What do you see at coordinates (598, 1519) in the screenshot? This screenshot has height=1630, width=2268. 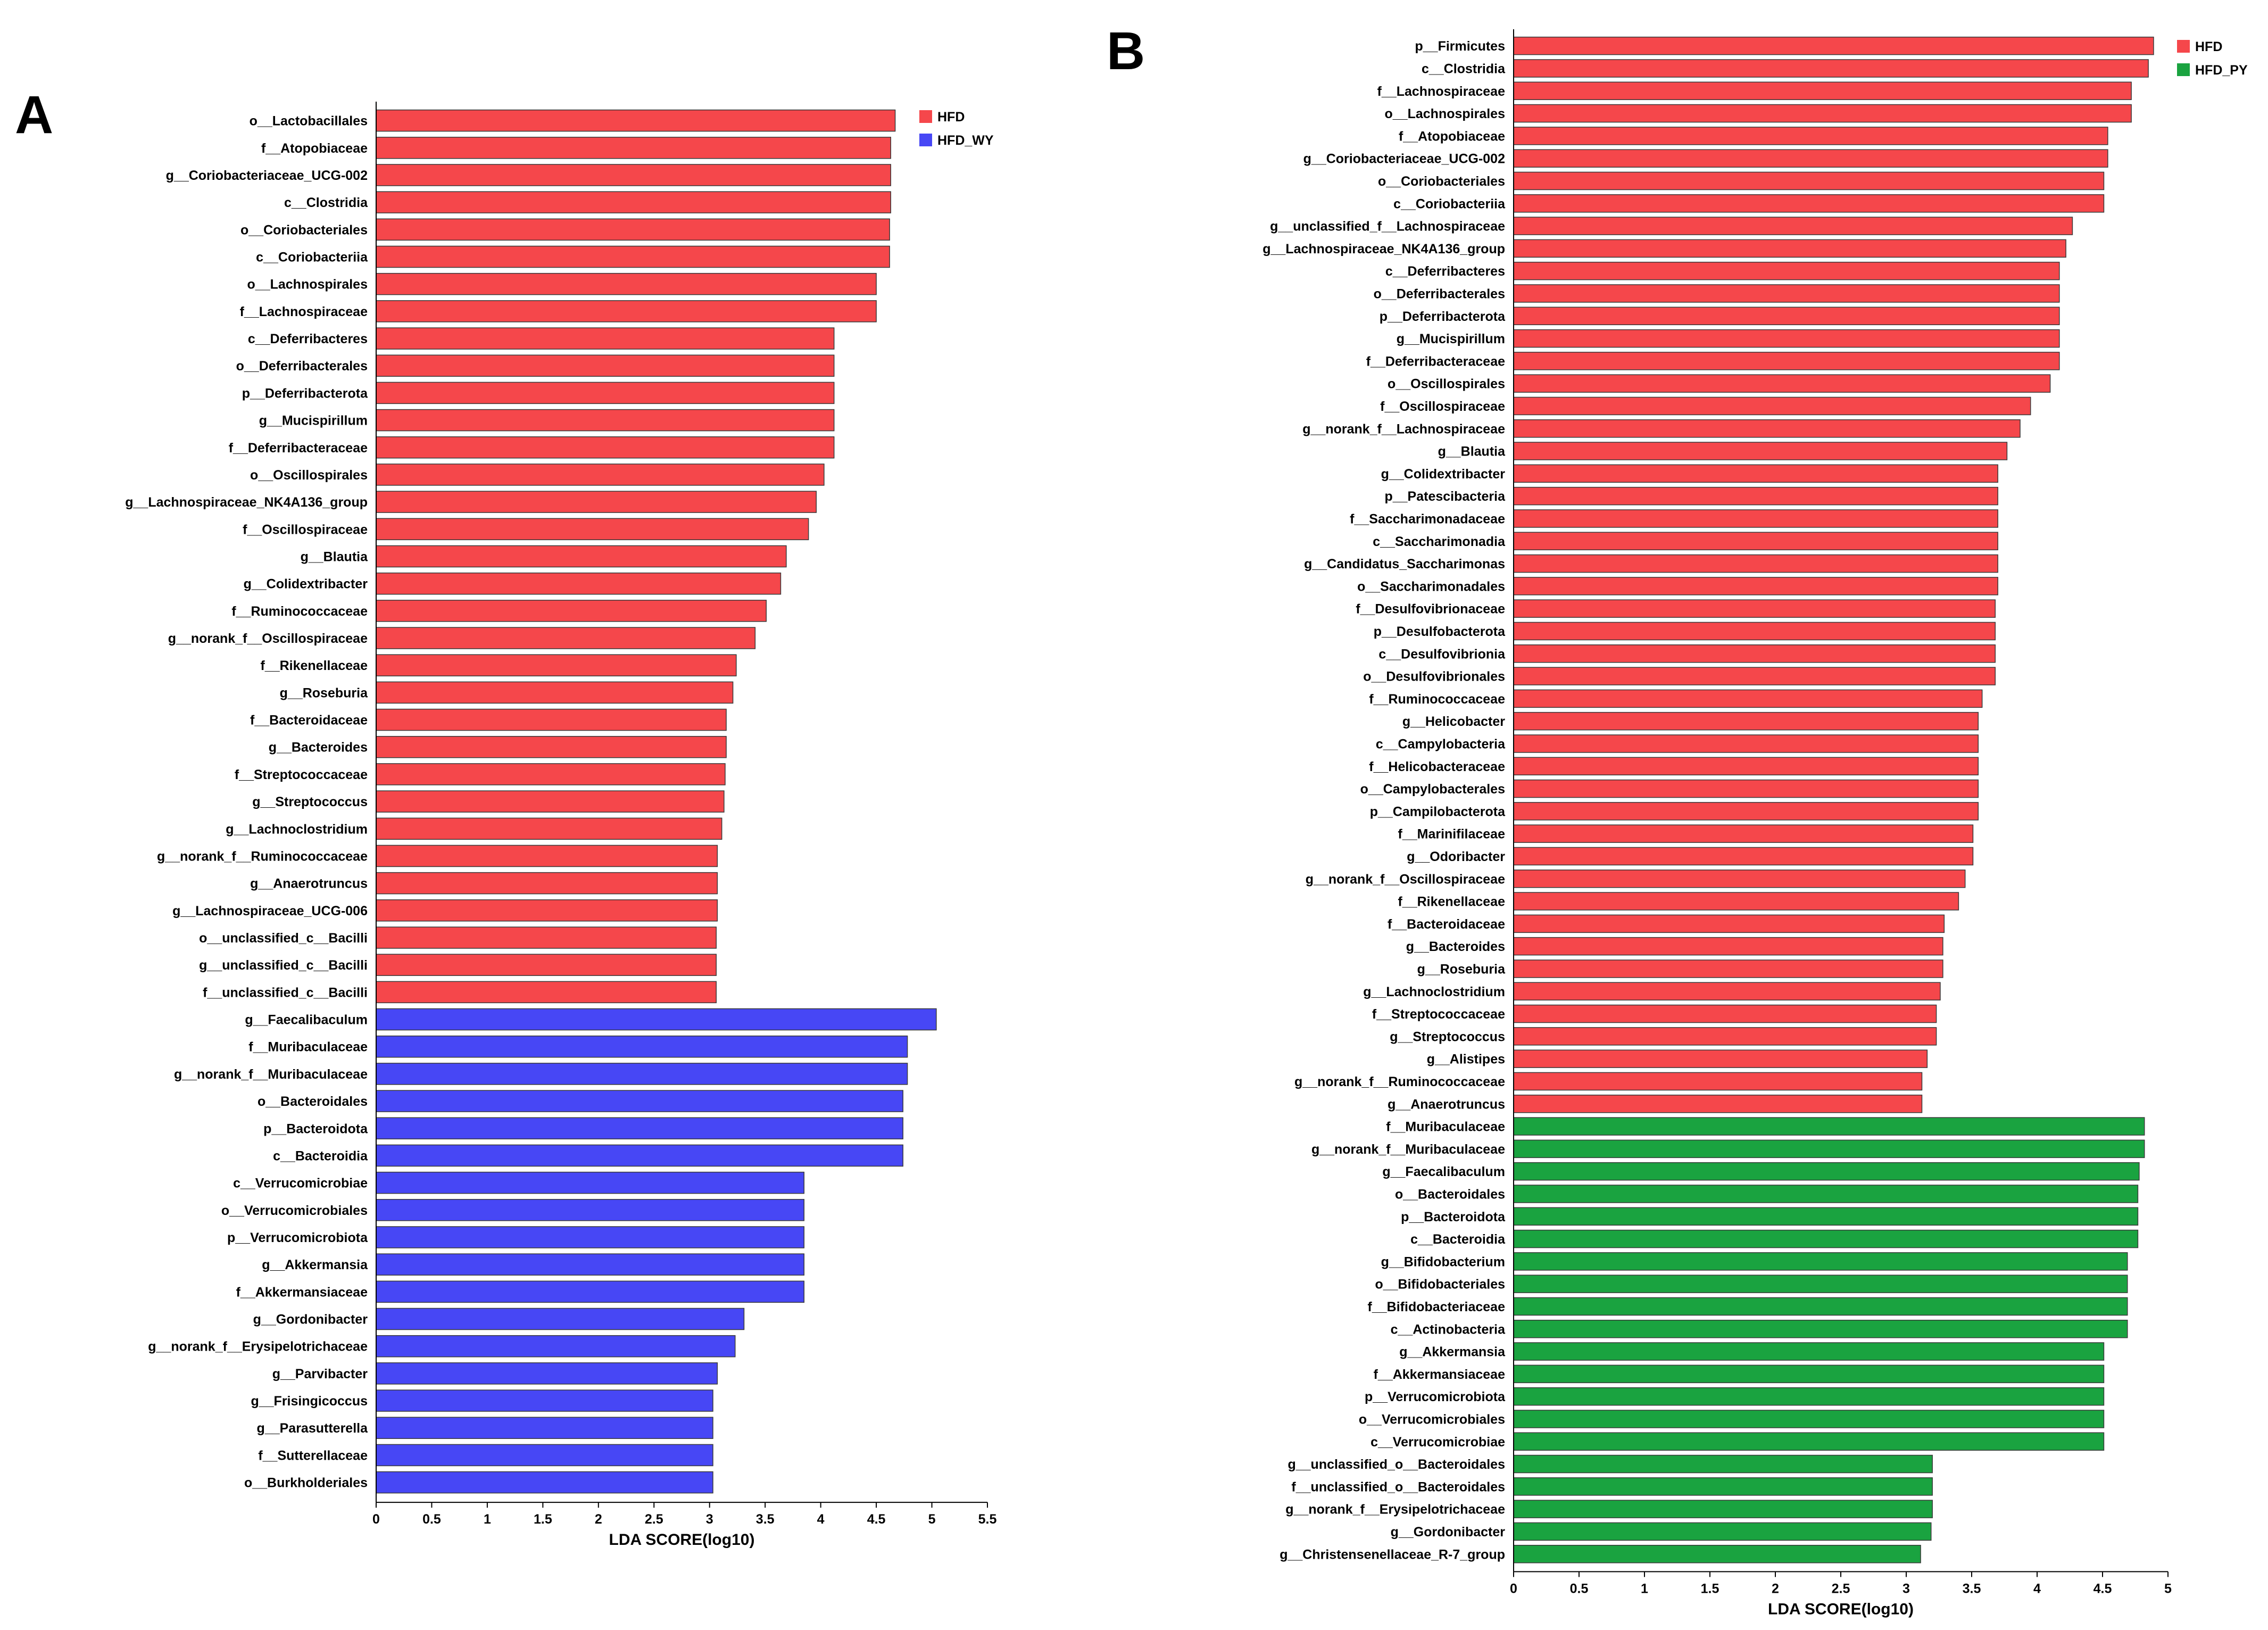 I see `x-tick-label: 2` at bounding box center [598, 1519].